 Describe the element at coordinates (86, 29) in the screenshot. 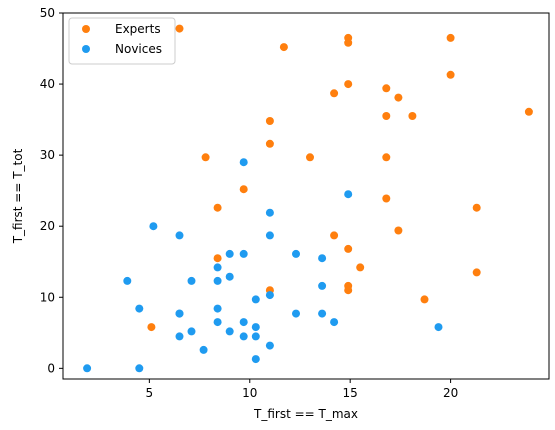

I see `legend-marker-experts` at that location.